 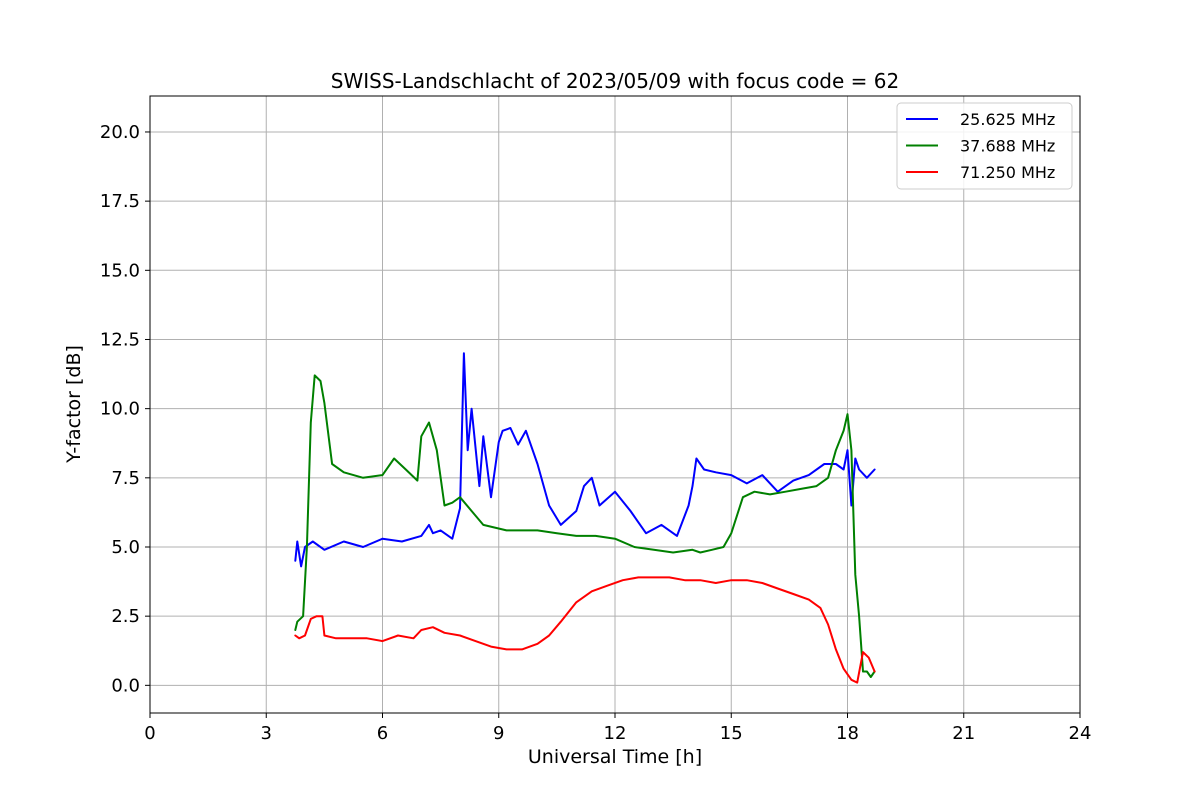 What do you see at coordinates (74, 404) in the screenshot?
I see `y-axis-label: Y-factor [dB]` at bounding box center [74, 404].